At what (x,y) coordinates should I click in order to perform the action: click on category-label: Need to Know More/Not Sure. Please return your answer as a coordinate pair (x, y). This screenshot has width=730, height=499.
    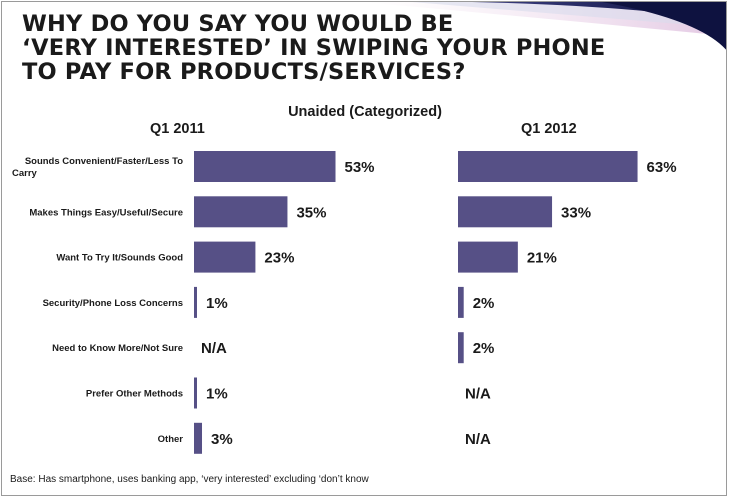
    Looking at the image, I should click on (117, 348).